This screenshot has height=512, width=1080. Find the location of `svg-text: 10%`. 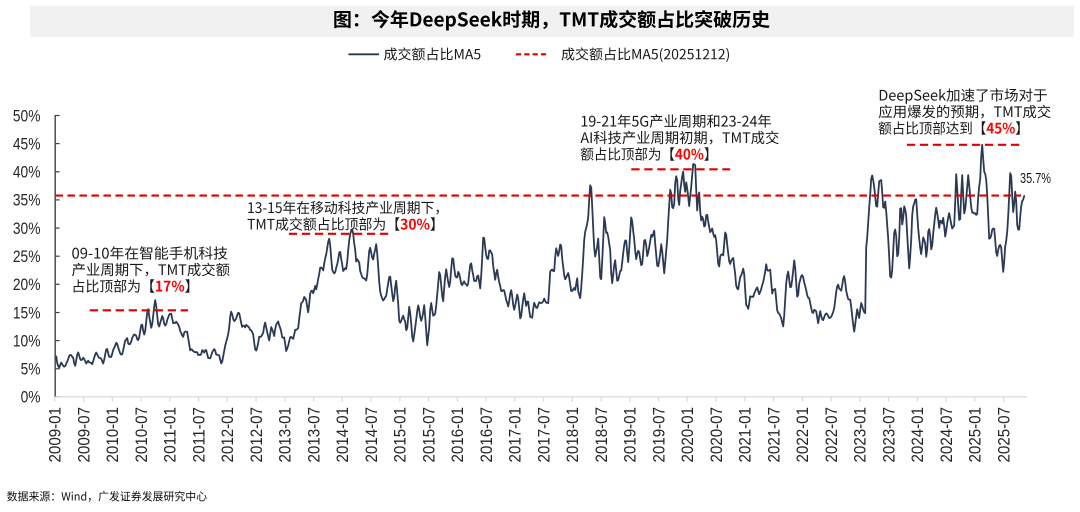

svg-text: 10% is located at coordinates (27, 341).